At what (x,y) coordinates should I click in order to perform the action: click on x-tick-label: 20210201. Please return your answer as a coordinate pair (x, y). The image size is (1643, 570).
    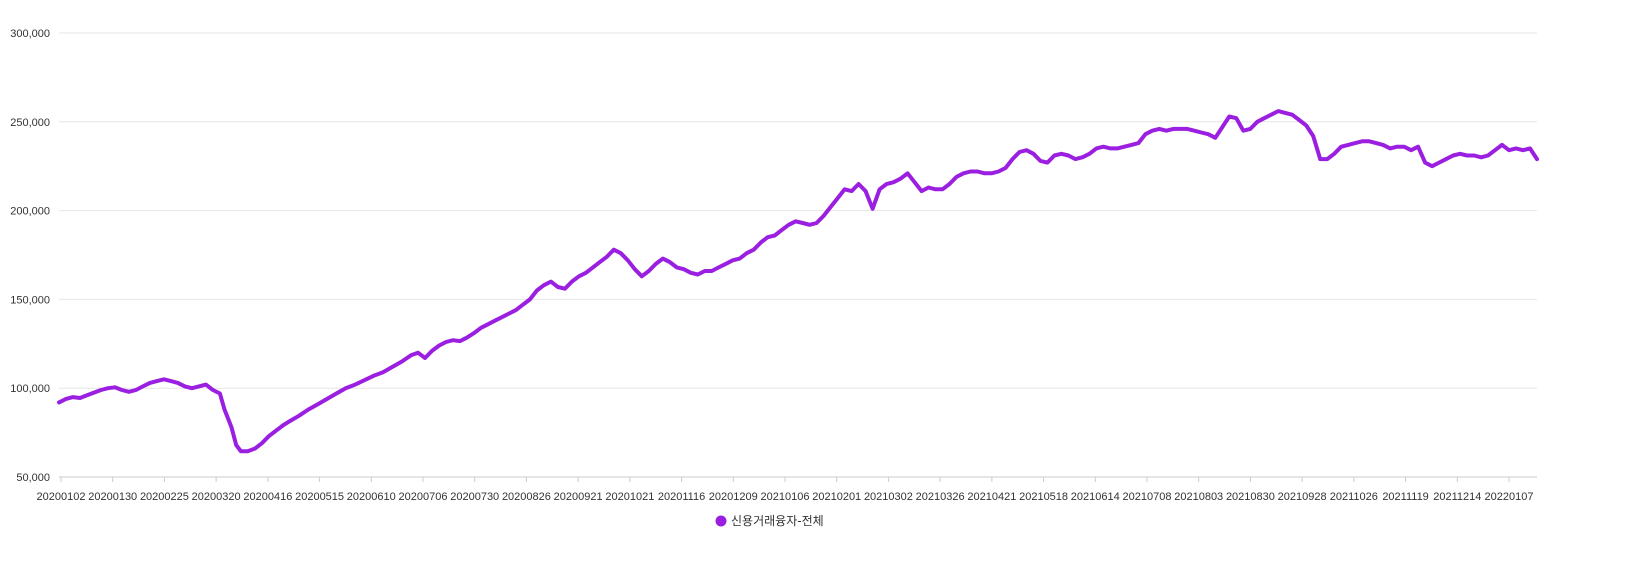
    Looking at the image, I should click on (836, 497).